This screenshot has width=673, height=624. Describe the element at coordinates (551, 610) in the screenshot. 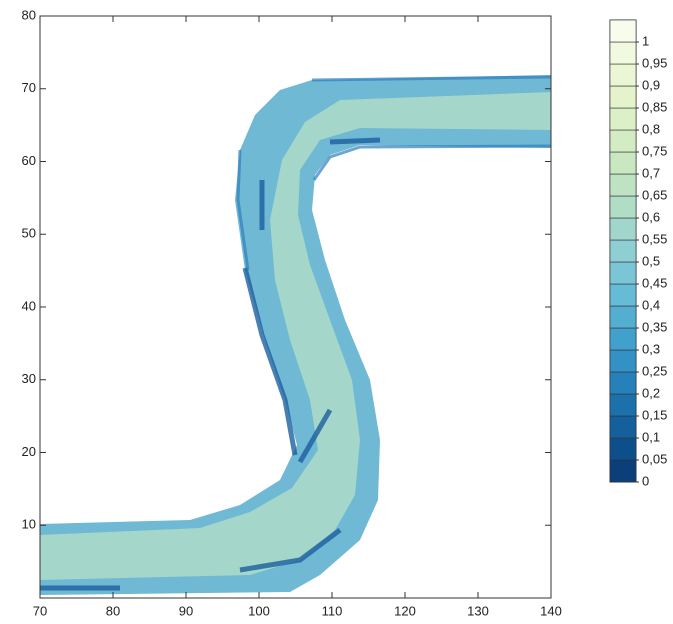

I see `x-tick-label: 140` at that location.